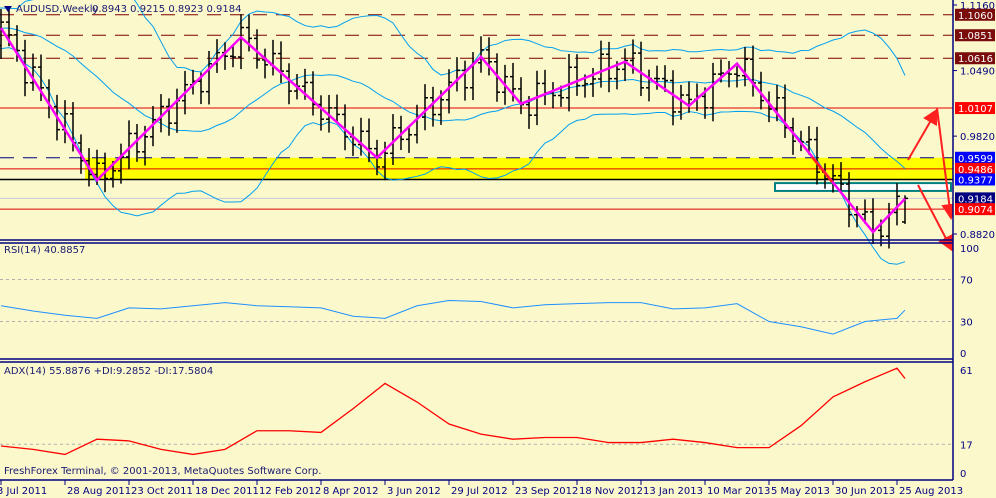 This screenshot has height=498, width=996. Describe the element at coordinates (863, 187) in the screenshot. I see `target-box` at that location.